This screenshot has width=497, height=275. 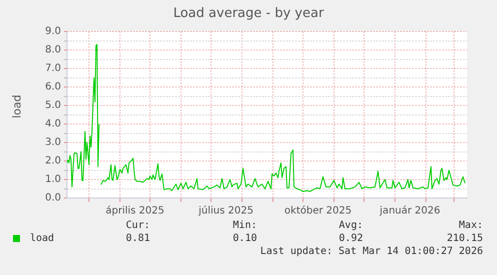 I want to click on text: 210.15, so click(x=464, y=238).